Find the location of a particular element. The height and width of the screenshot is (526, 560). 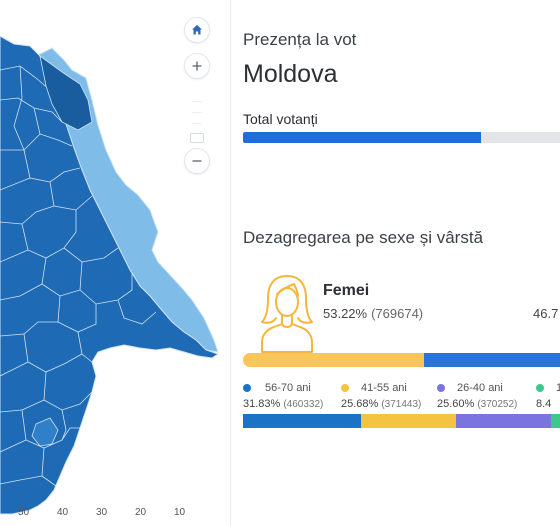

age-group-item: 1 8.4 is located at coordinates (548, 395).